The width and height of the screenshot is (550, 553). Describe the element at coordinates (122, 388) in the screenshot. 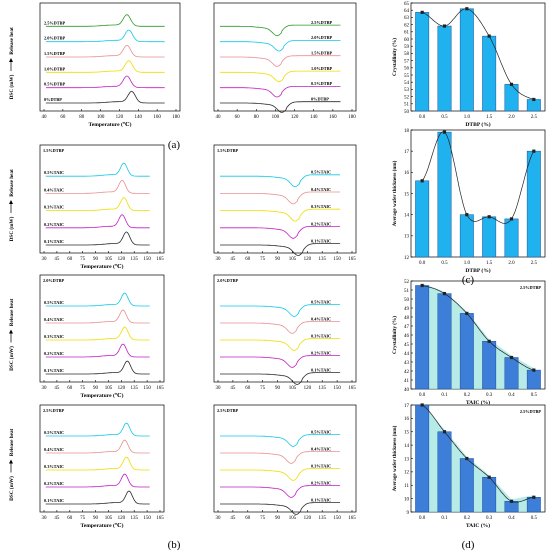

I see `b3-xtick-label-6: 120` at that location.